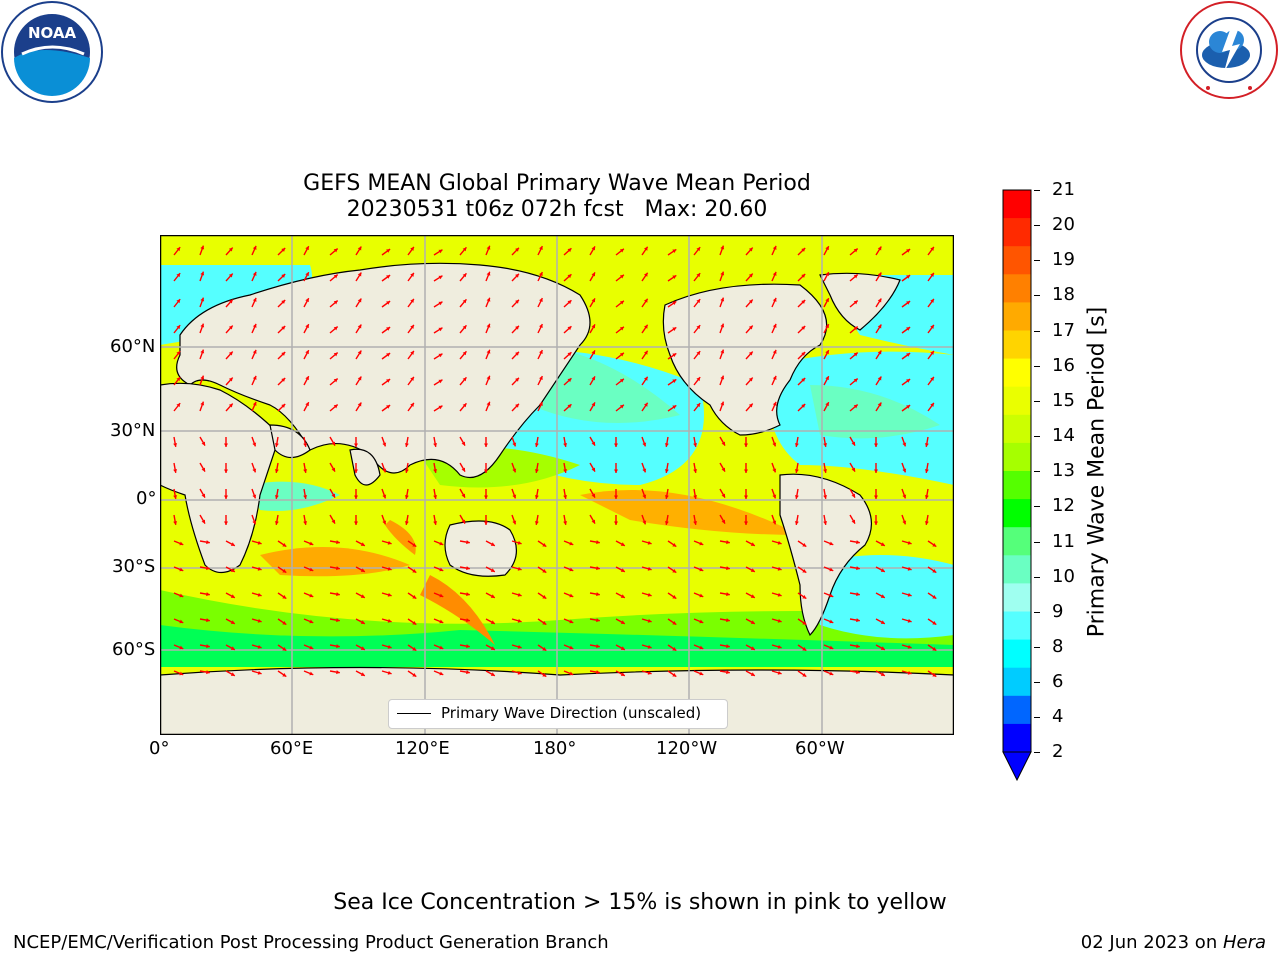  I want to click on lon-tick-60e: 60°E, so click(292, 748).